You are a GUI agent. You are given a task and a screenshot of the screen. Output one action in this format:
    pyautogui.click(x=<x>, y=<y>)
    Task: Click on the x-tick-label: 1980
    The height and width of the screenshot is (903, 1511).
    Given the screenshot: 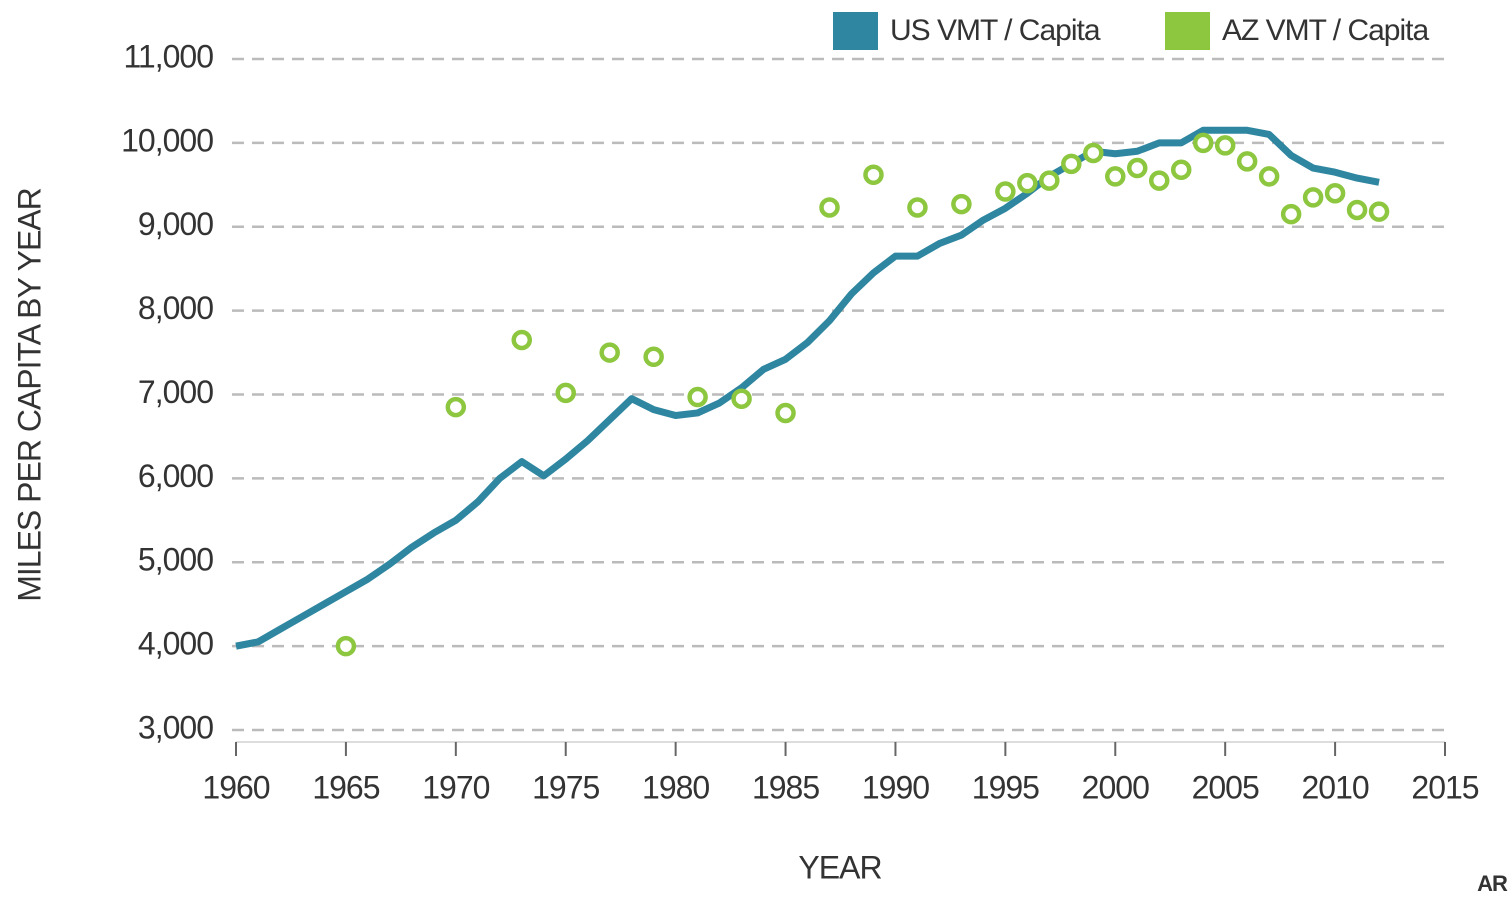 What is the action you would take?
    pyautogui.click(x=675, y=787)
    